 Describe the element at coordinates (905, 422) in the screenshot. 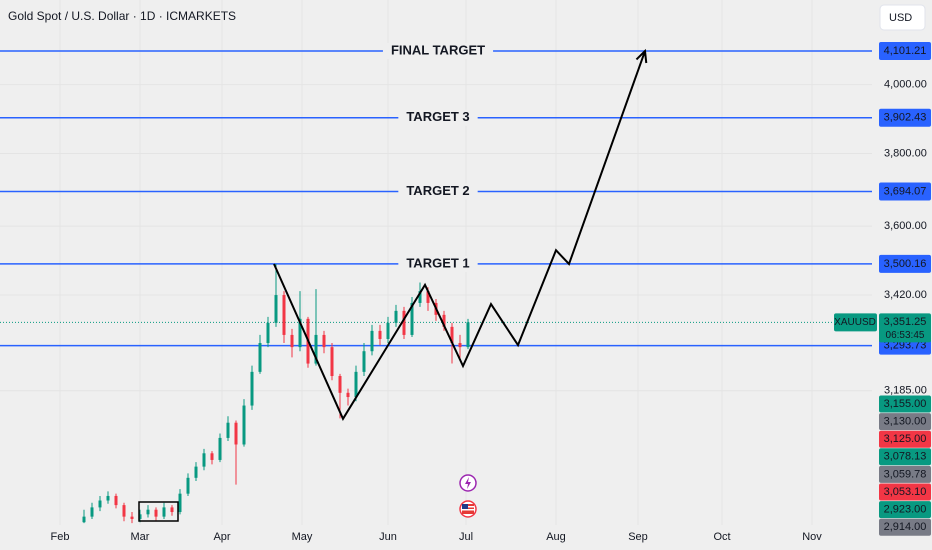

I see `price-tag-label: 3,130.00` at that location.